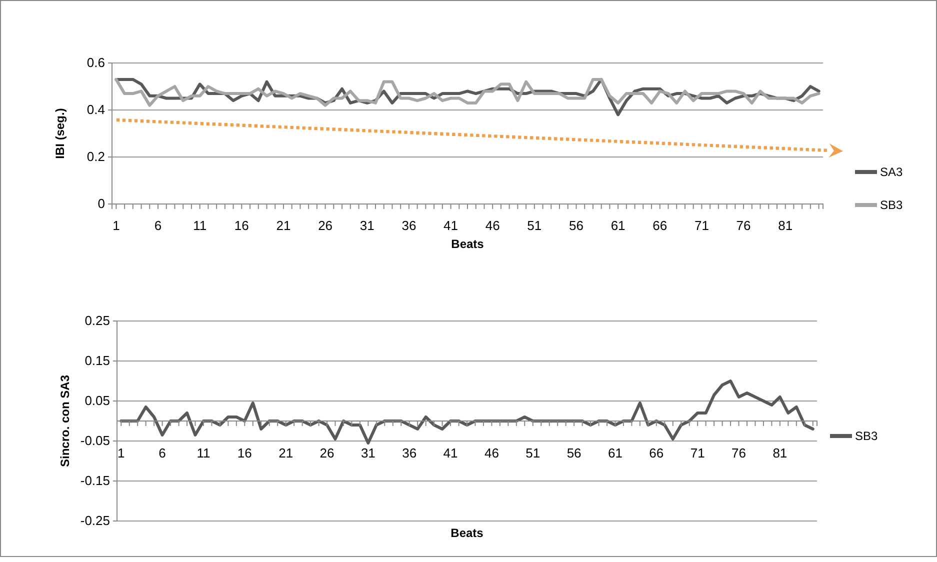 The image size is (937, 562). Describe the element at coordinates (60, 133) in the screenshot. I see `y-axis-title: IBI (seg.)` at that location.